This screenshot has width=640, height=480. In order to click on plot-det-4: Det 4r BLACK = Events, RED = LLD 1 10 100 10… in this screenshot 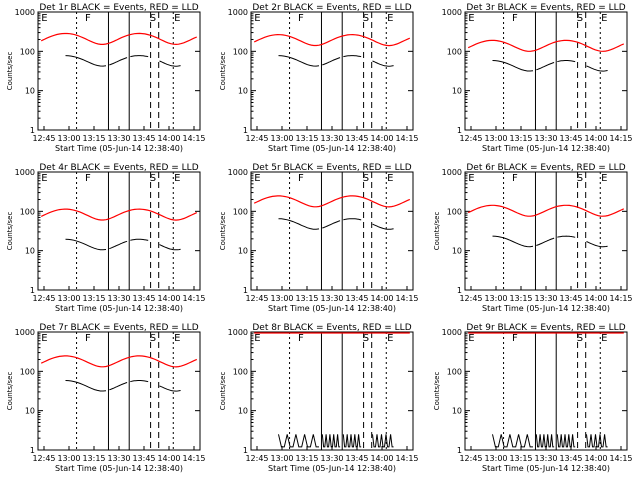, I will do `click(106, 238)`.